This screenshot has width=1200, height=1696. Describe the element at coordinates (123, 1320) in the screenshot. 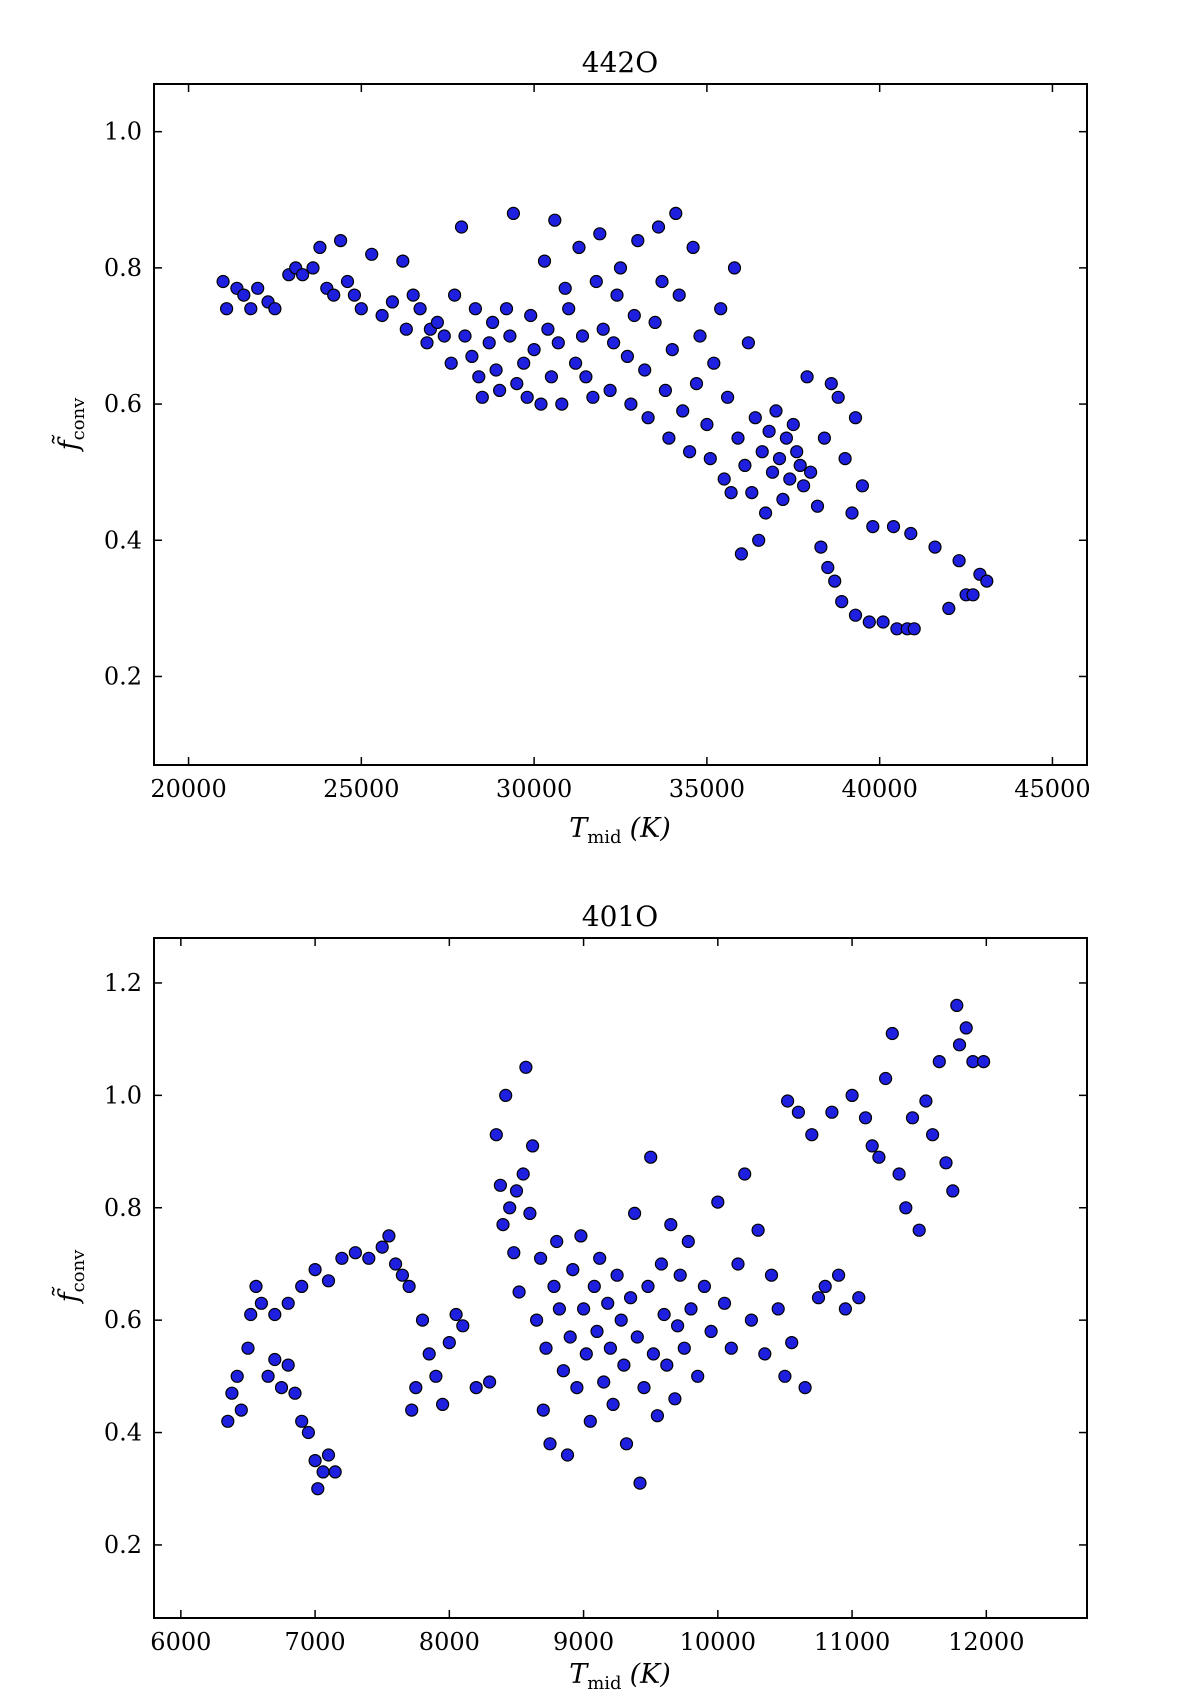

I see `y-tick-label: 0.6` at that location.